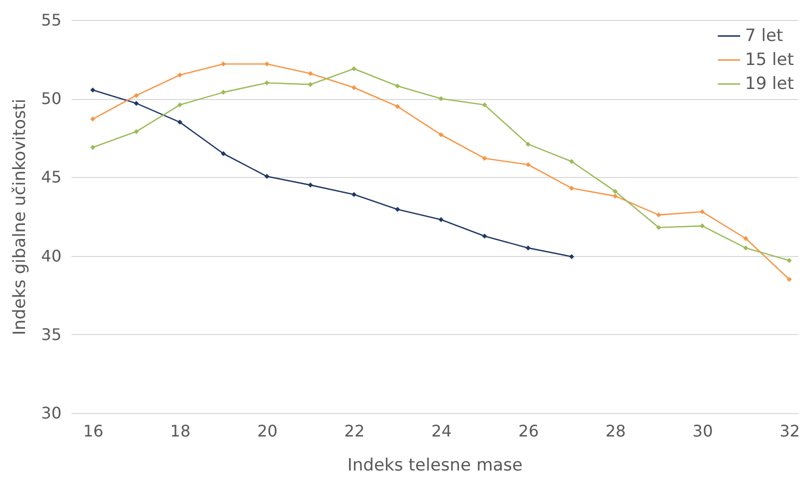  Describe the element at coordinates (51, 177) in the screenshot. I see `y-tick-label: 45` at that location.